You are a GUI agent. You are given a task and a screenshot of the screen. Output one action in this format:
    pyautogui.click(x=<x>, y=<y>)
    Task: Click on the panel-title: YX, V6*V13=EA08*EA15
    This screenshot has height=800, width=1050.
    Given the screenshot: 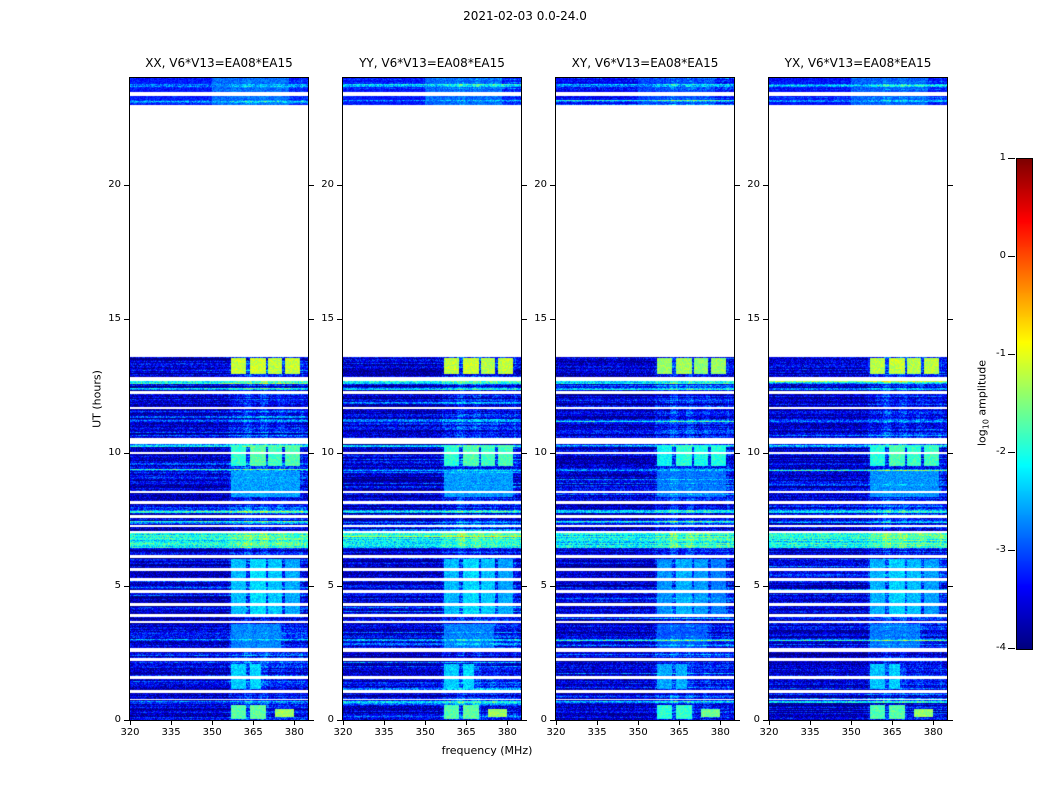 What is the action you would take?
    pyautogui.click(x=858, y=63)
    